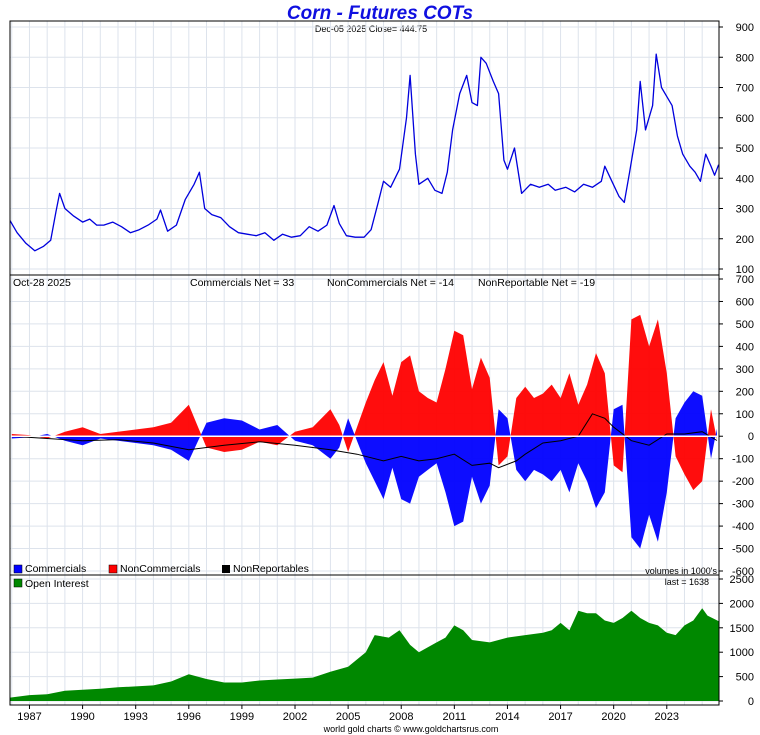  I want to click on legend-label-nonreportables: NonReportables, so click(271, 569).